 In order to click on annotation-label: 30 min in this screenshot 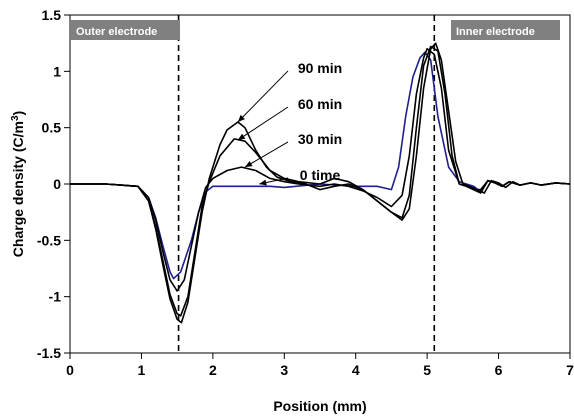, I will do `click(320, 139)`.